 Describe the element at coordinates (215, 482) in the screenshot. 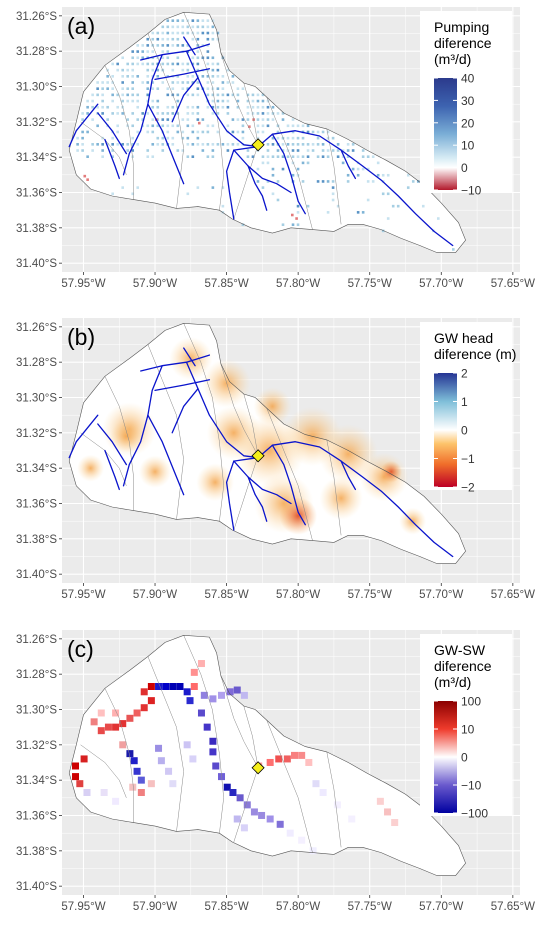

I see `head-blob` at that location.